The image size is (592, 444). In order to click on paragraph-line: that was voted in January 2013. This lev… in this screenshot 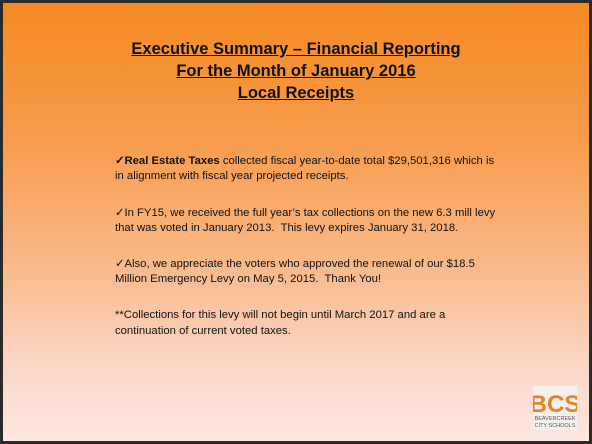, I will do `click(287, 228)`.